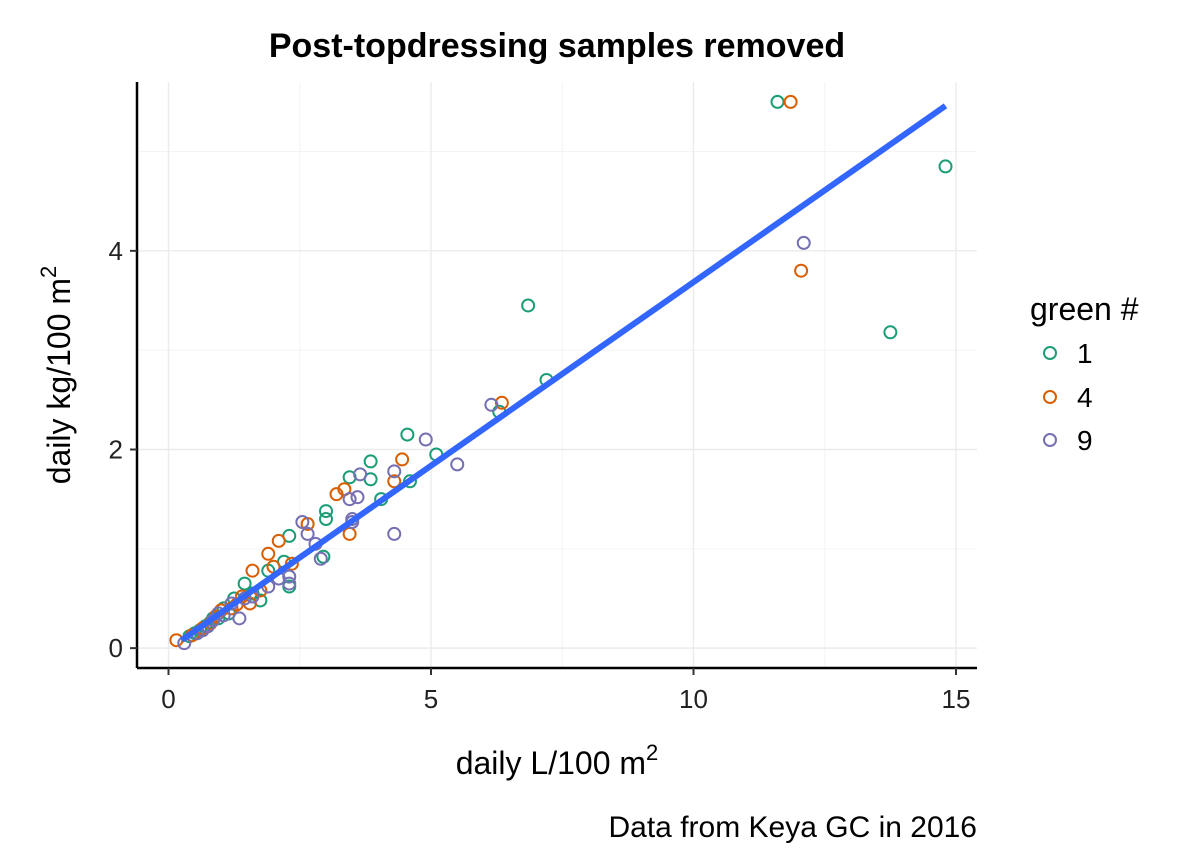 The image size is (1200, 861). Describe the element at coordinates (956, 699) in the screenshot. I see `x-tick-label: 15` at that location.